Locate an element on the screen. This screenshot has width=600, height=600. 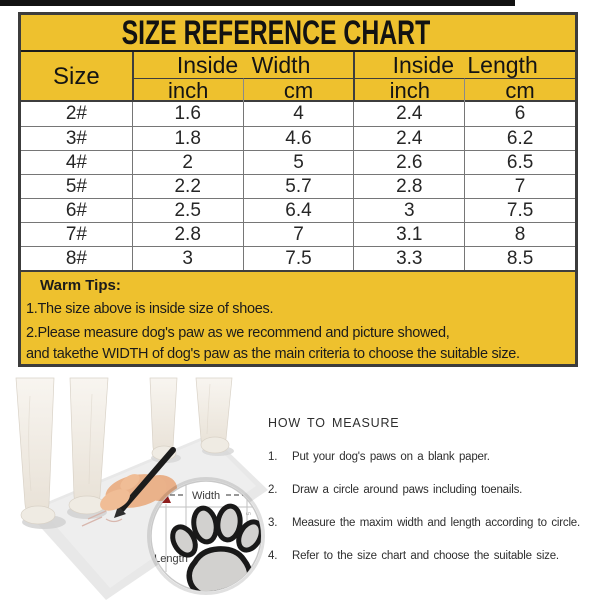
table-cell: 2.6 is located at coordinates (409, 162).